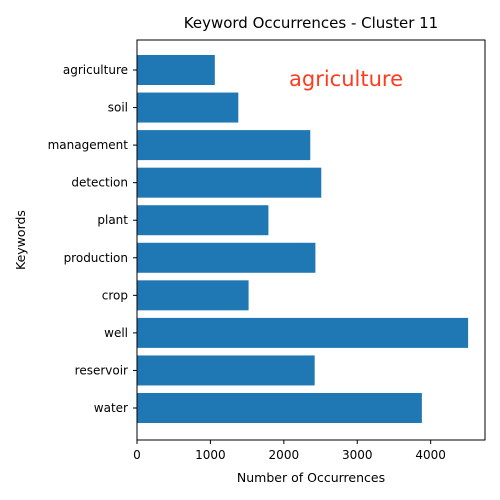 This screenshot has height=500, width=500. Describe the element at coordinates (210, 455) in the screenshot. I see `x-tick-label: 1000` at that location.